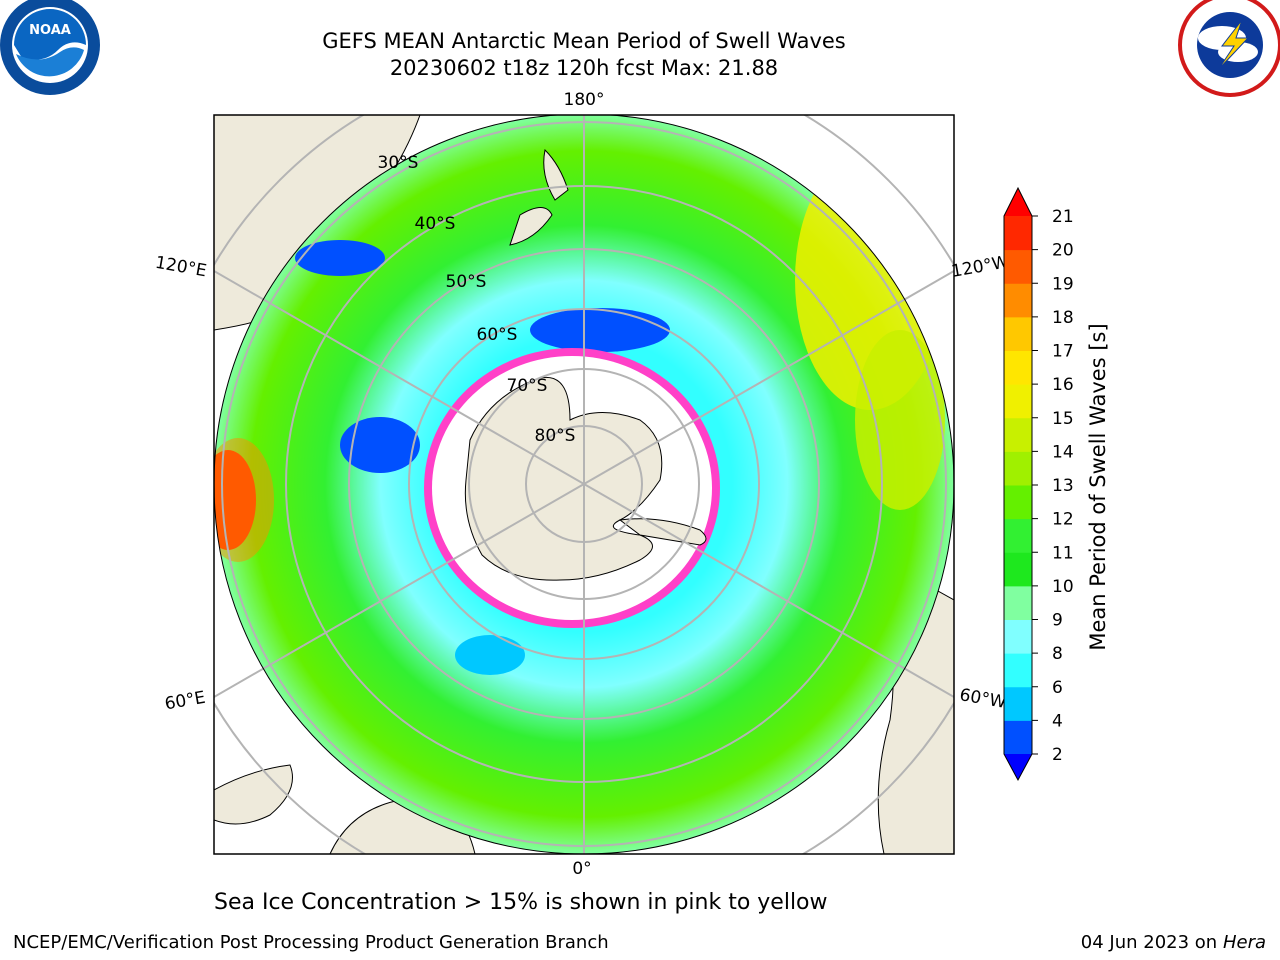  Describe the element at coordinates (584, 100) in the screenshot. I see `lon-label-180: 180°` at that location.